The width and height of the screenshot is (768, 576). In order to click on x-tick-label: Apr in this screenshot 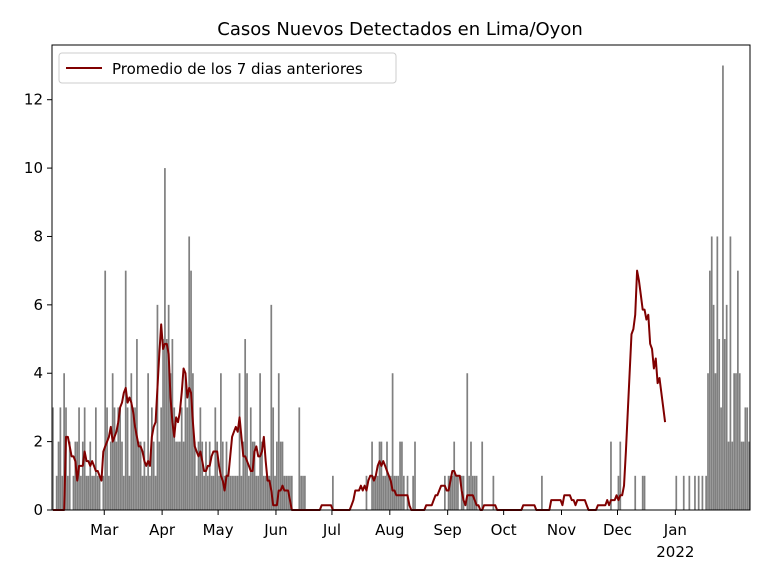, I will do `click(162, 530)`.